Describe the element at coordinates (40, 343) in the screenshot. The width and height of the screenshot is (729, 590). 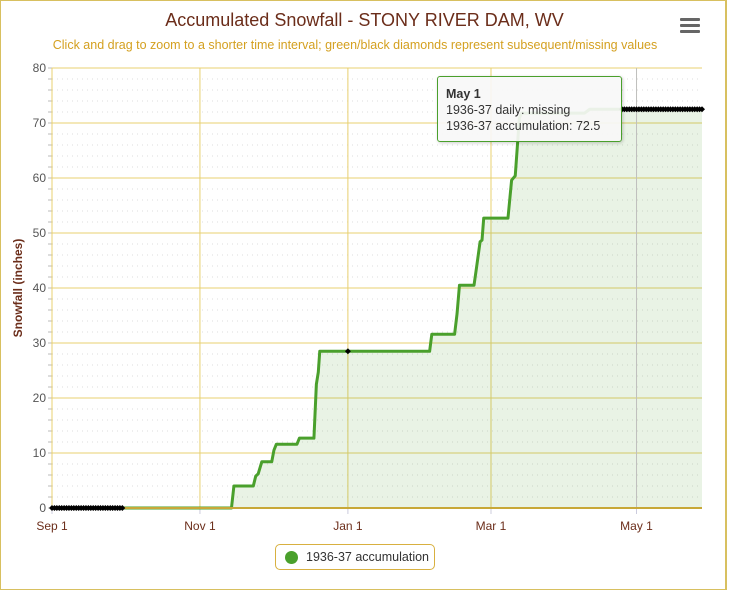
I see `y-tick-label: 30` at that location.